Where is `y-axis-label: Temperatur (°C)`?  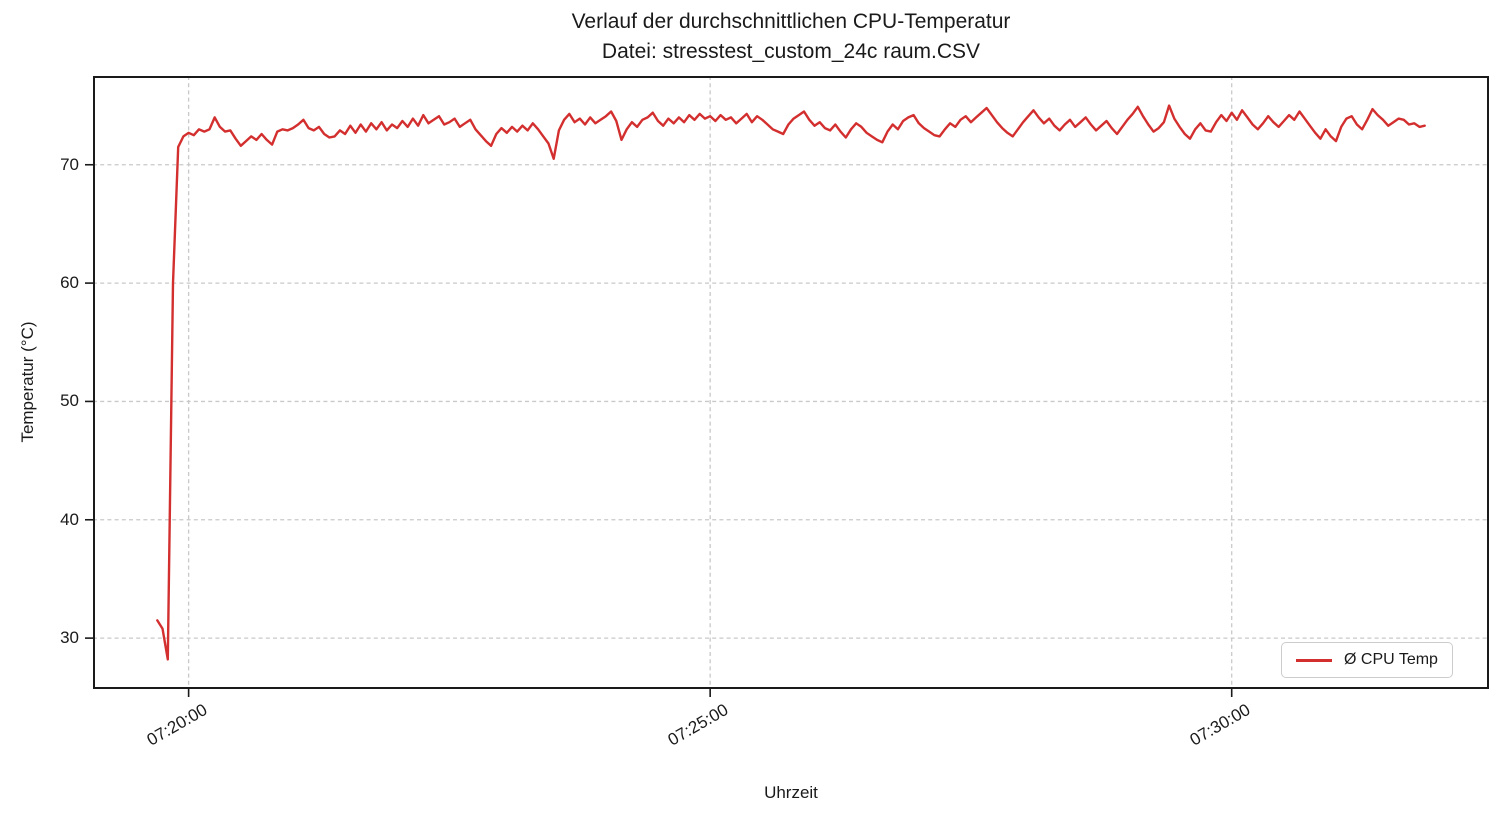 y-axis-label: Temperatur (°C) is located at coordinates (27, 382).